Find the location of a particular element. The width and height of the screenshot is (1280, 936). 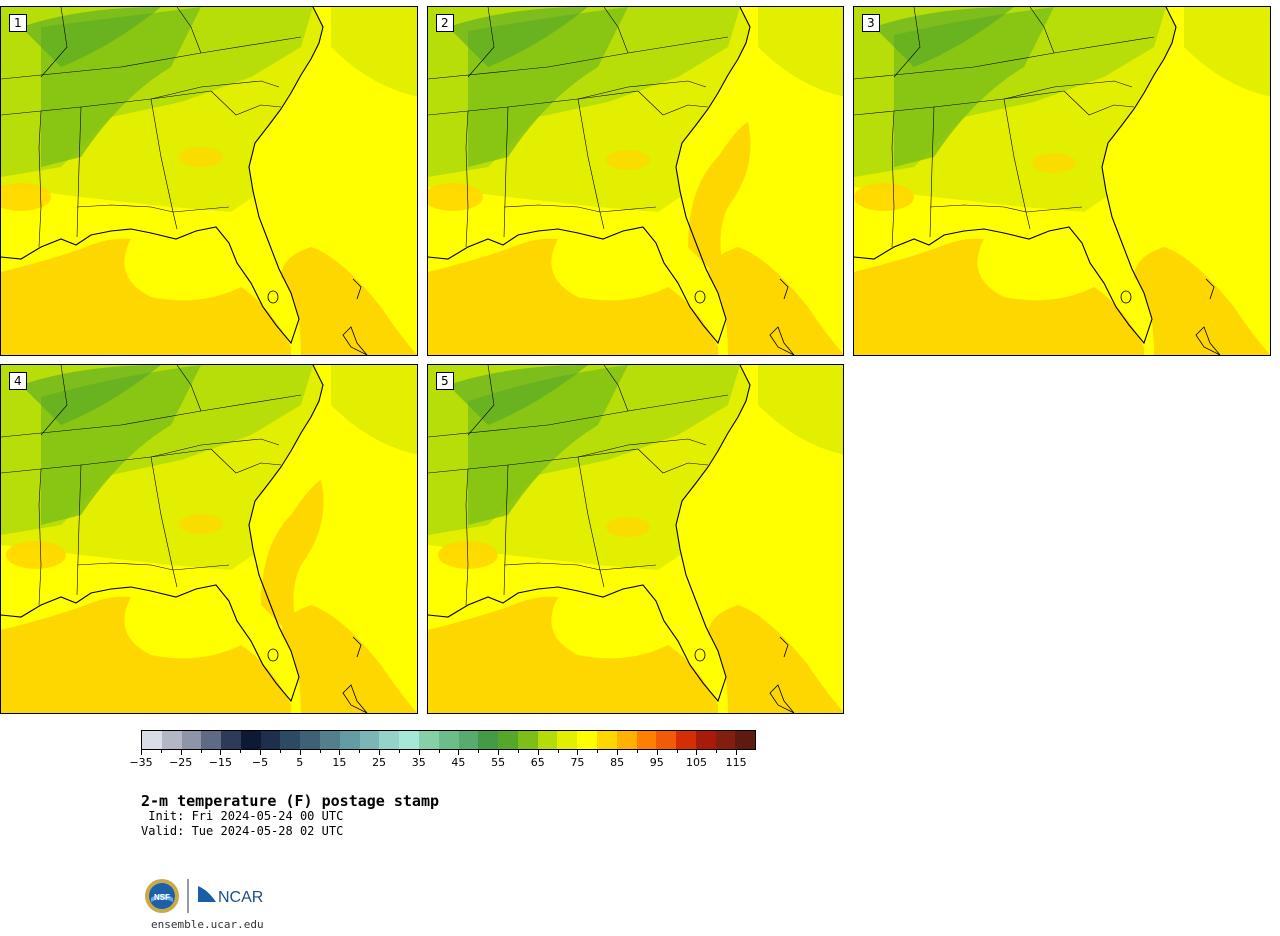

colorbar-tick-label: −15 is located at coordinates (220, 762).